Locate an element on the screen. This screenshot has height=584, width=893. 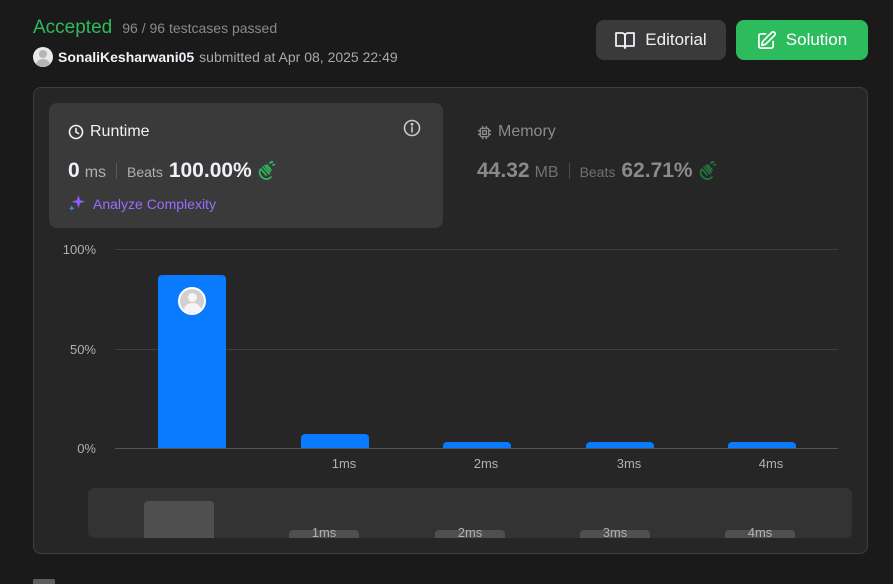
book-icon is located at coordinates (625, 40).